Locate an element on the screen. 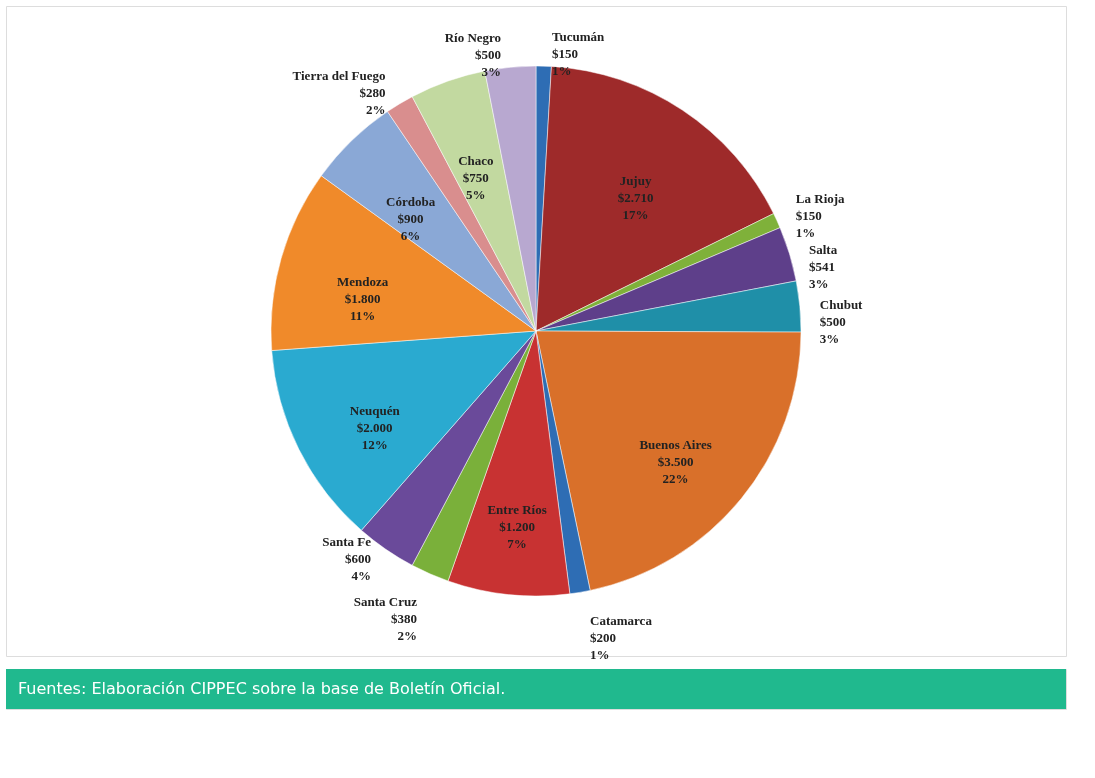  slice-label: Chaco is located at coordinates (476, 161).